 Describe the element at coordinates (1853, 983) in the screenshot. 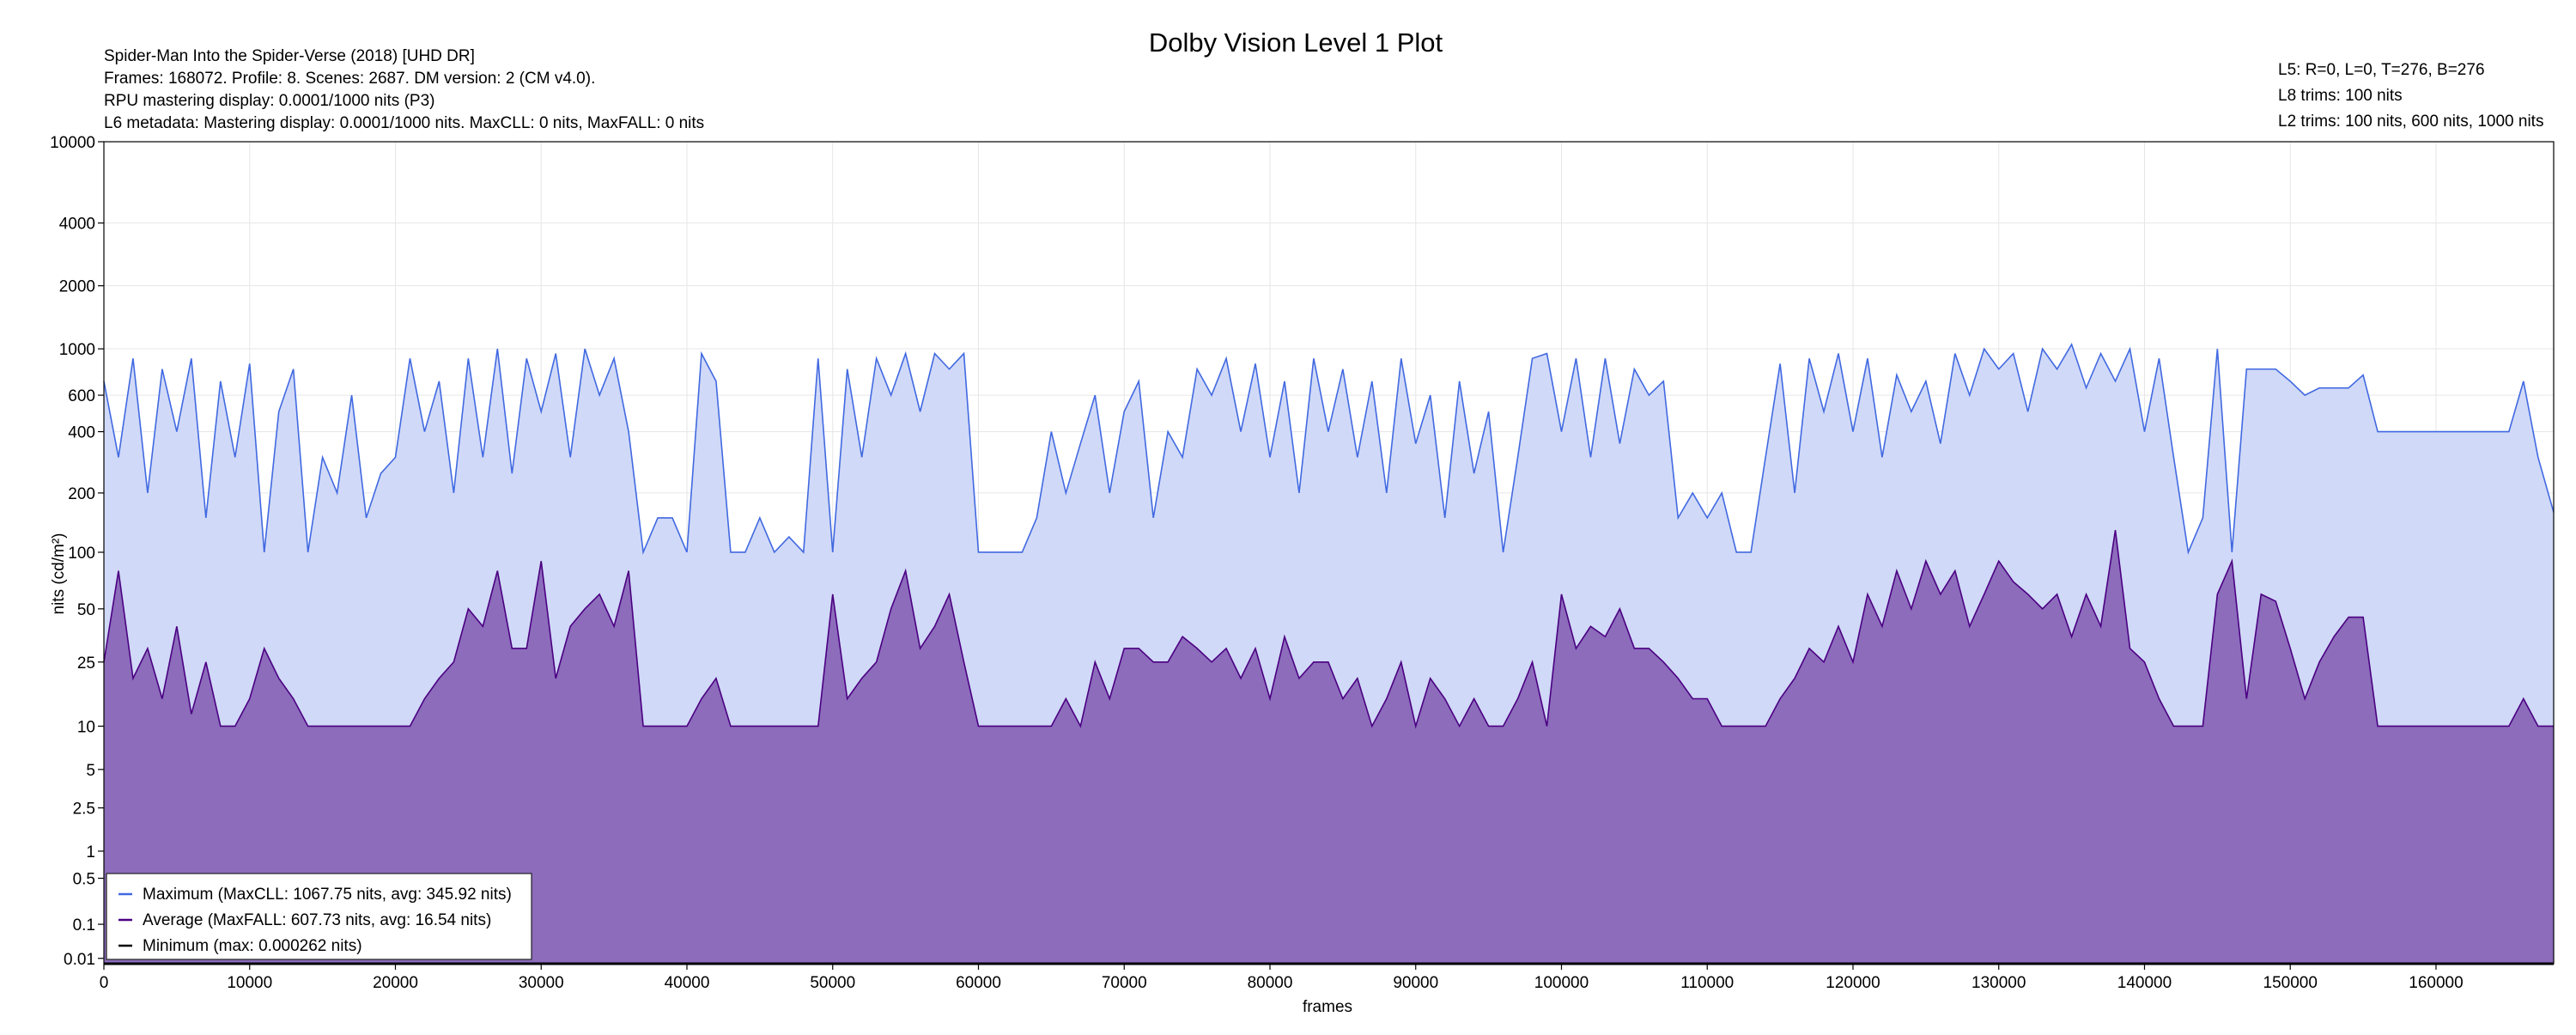

I see `x-tick-label-12: 120000` at that location.